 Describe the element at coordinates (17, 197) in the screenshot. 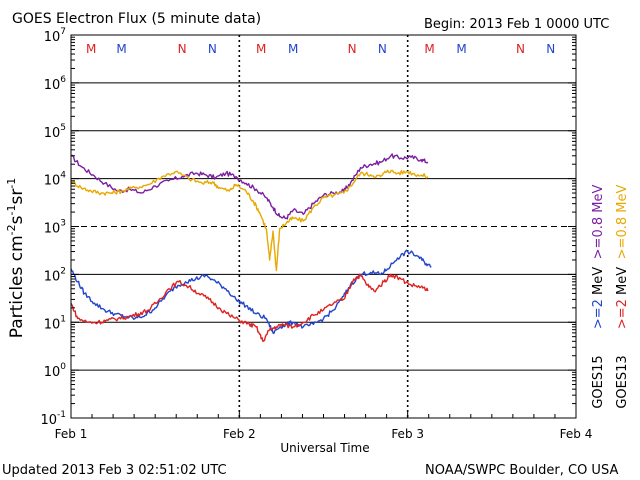

I see `y-label-sr: sr` at that location.